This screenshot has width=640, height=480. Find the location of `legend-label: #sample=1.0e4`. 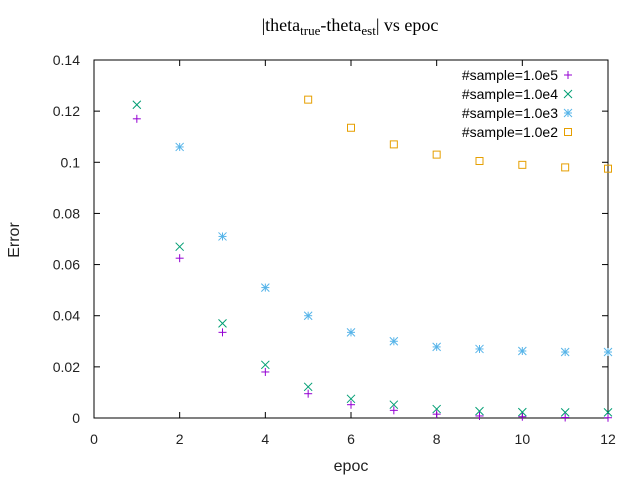

legend-label: #sample=1.0e4 is located at coordinates (510, 94).